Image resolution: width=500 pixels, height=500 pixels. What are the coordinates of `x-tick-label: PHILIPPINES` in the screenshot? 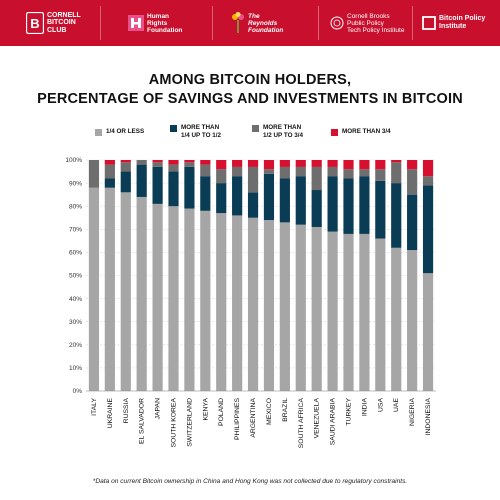 It's located at (237, 419).